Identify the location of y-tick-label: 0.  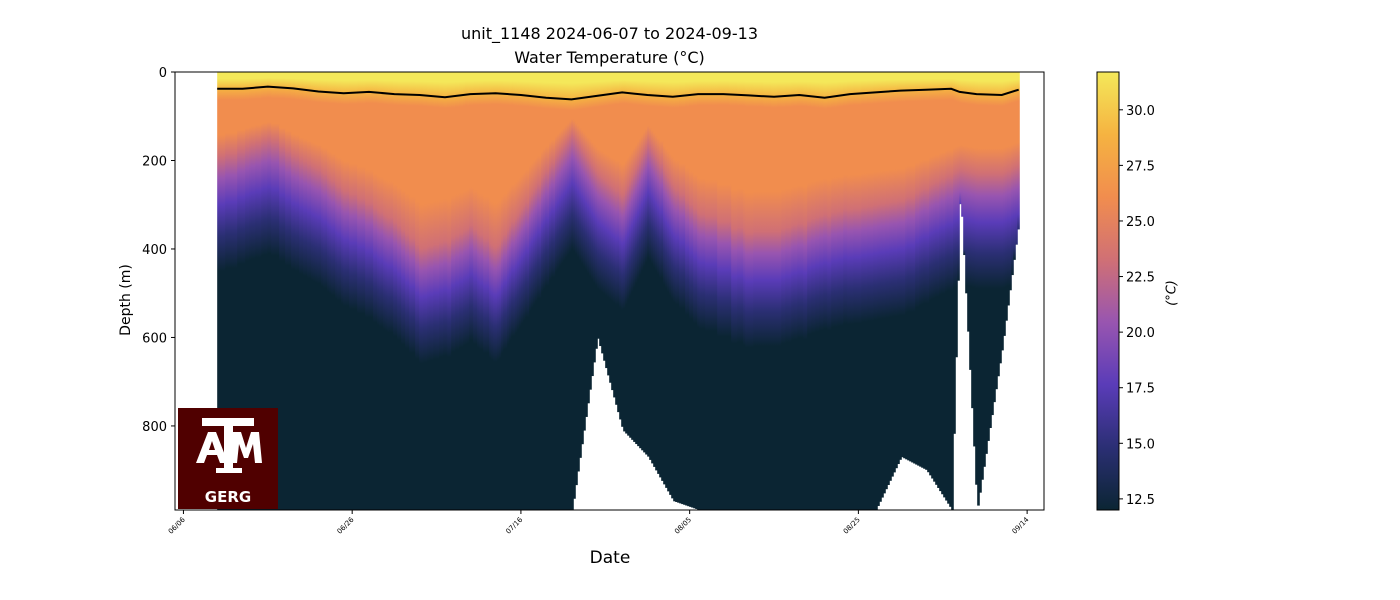
(163, 73).